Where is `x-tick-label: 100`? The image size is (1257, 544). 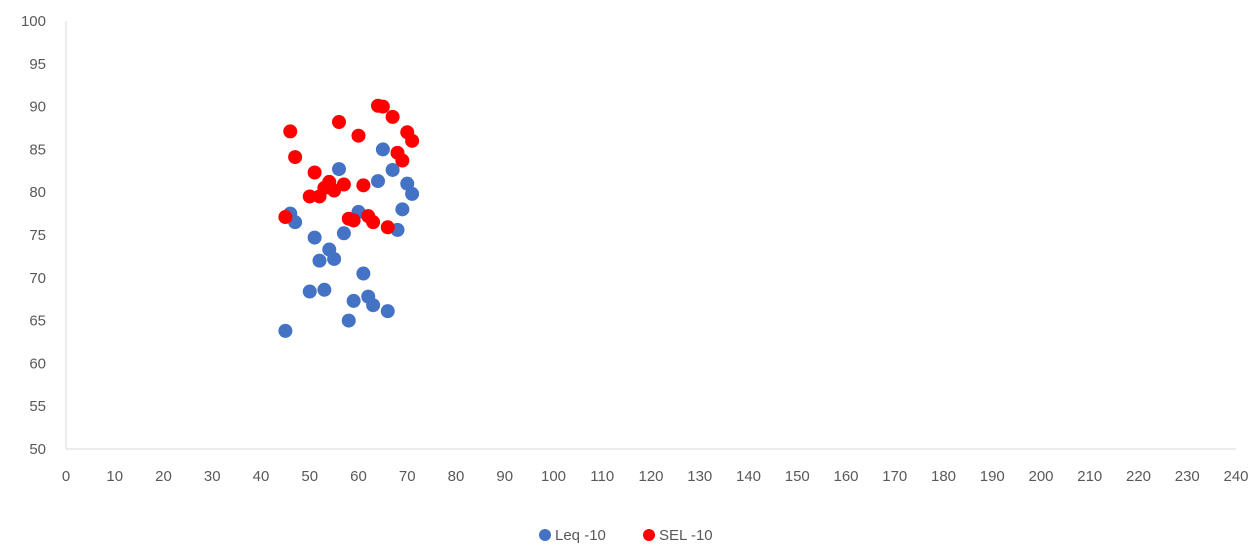
x-tick-label: 100 is located at coordinates (553, 476).